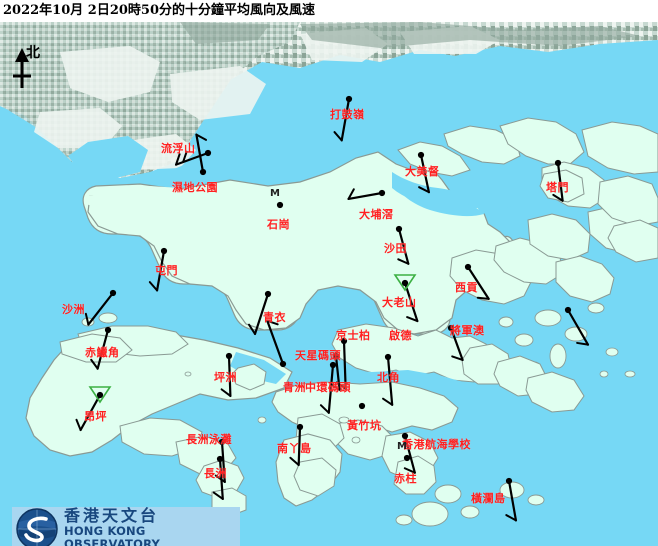 This screenshot has width=658, height=546. I want to click on mountain-station-triangle-icon, so click(405, 283).